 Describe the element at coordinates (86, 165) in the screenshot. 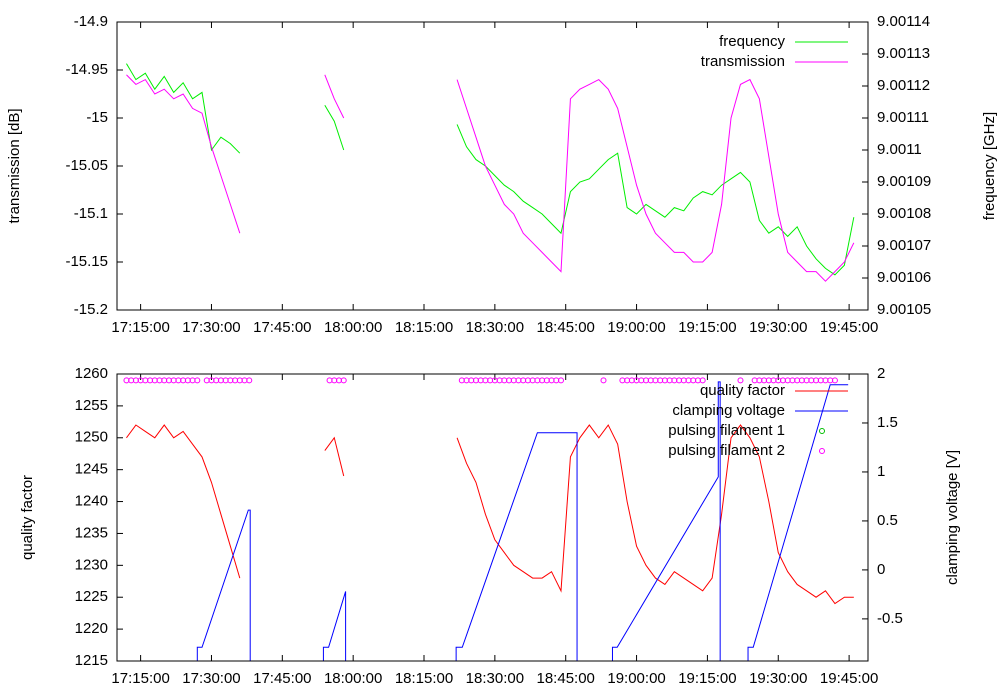

I see `y-tick-label: -15.05` at that location.